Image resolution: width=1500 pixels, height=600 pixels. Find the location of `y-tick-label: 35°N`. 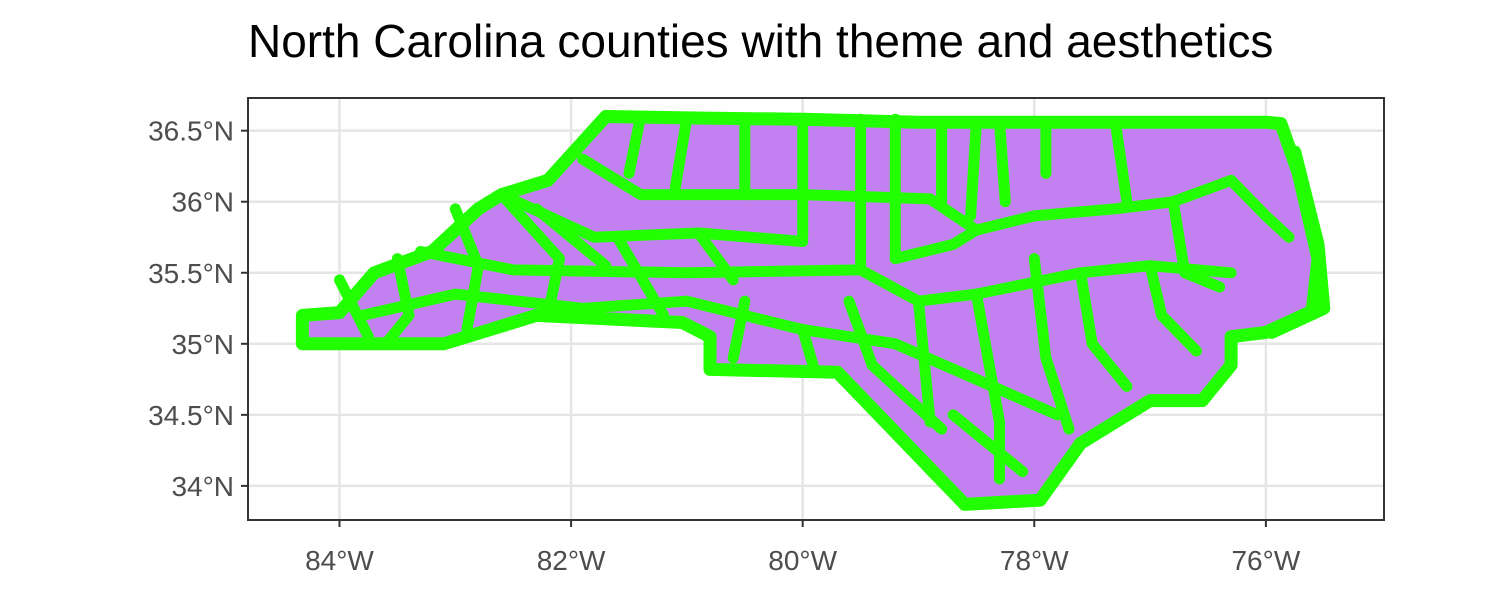

y-tick-label: 35°N is located at coordinates (202, 344).